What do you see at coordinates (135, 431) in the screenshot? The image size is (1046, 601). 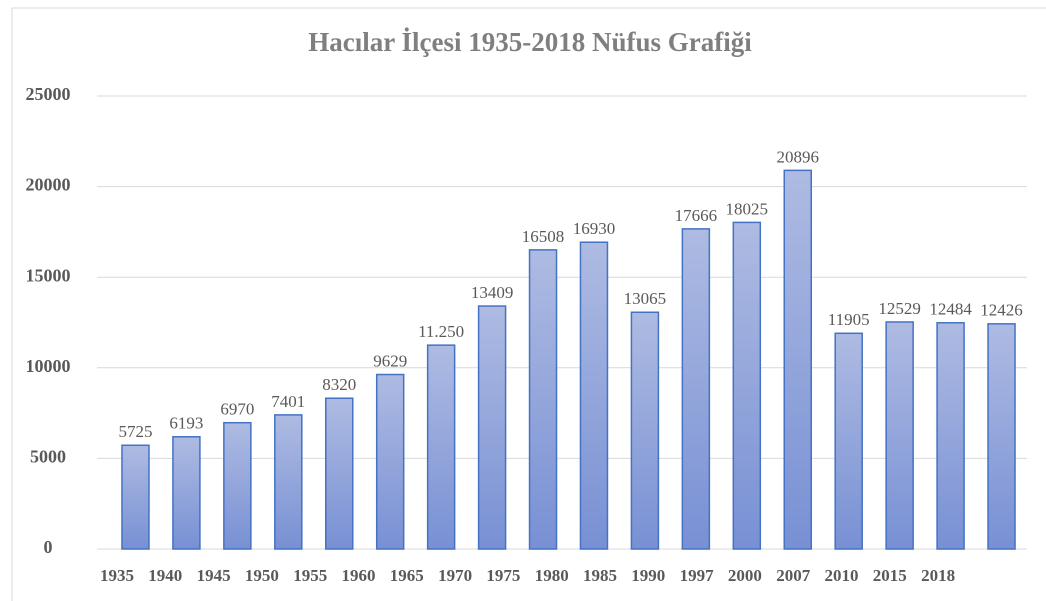 I see `value-label: 5725` at bounding box center [135, 431].